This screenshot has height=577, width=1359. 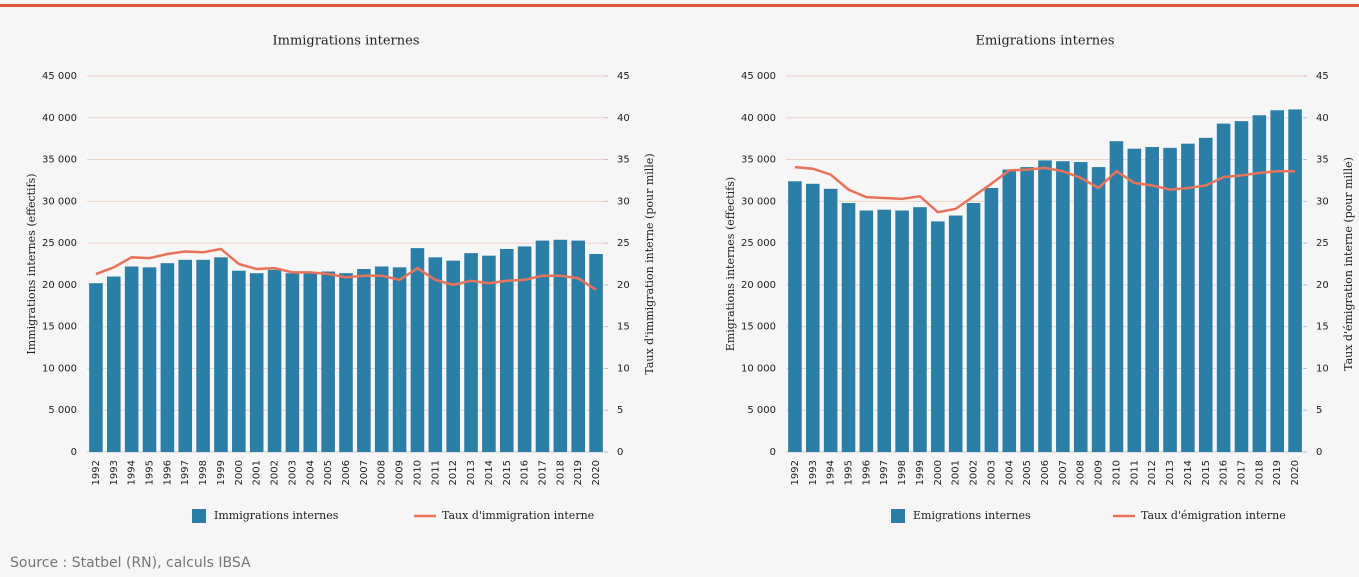 I want to click on x-tick-label: 1992, so click(x=96, y=472).